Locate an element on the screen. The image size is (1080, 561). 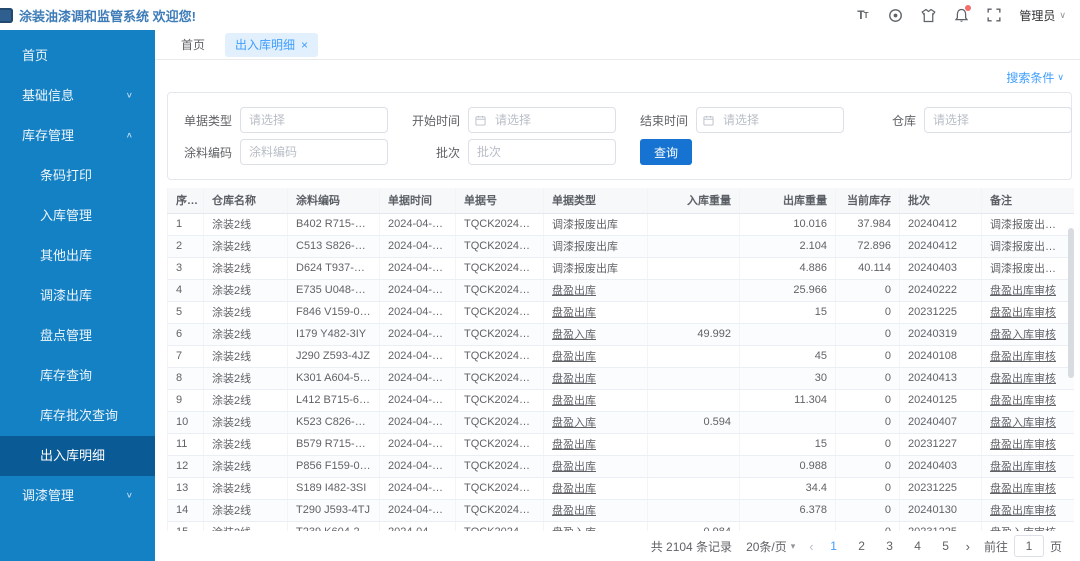
table-cell: 20231227 is located at coordinates (940, 444).